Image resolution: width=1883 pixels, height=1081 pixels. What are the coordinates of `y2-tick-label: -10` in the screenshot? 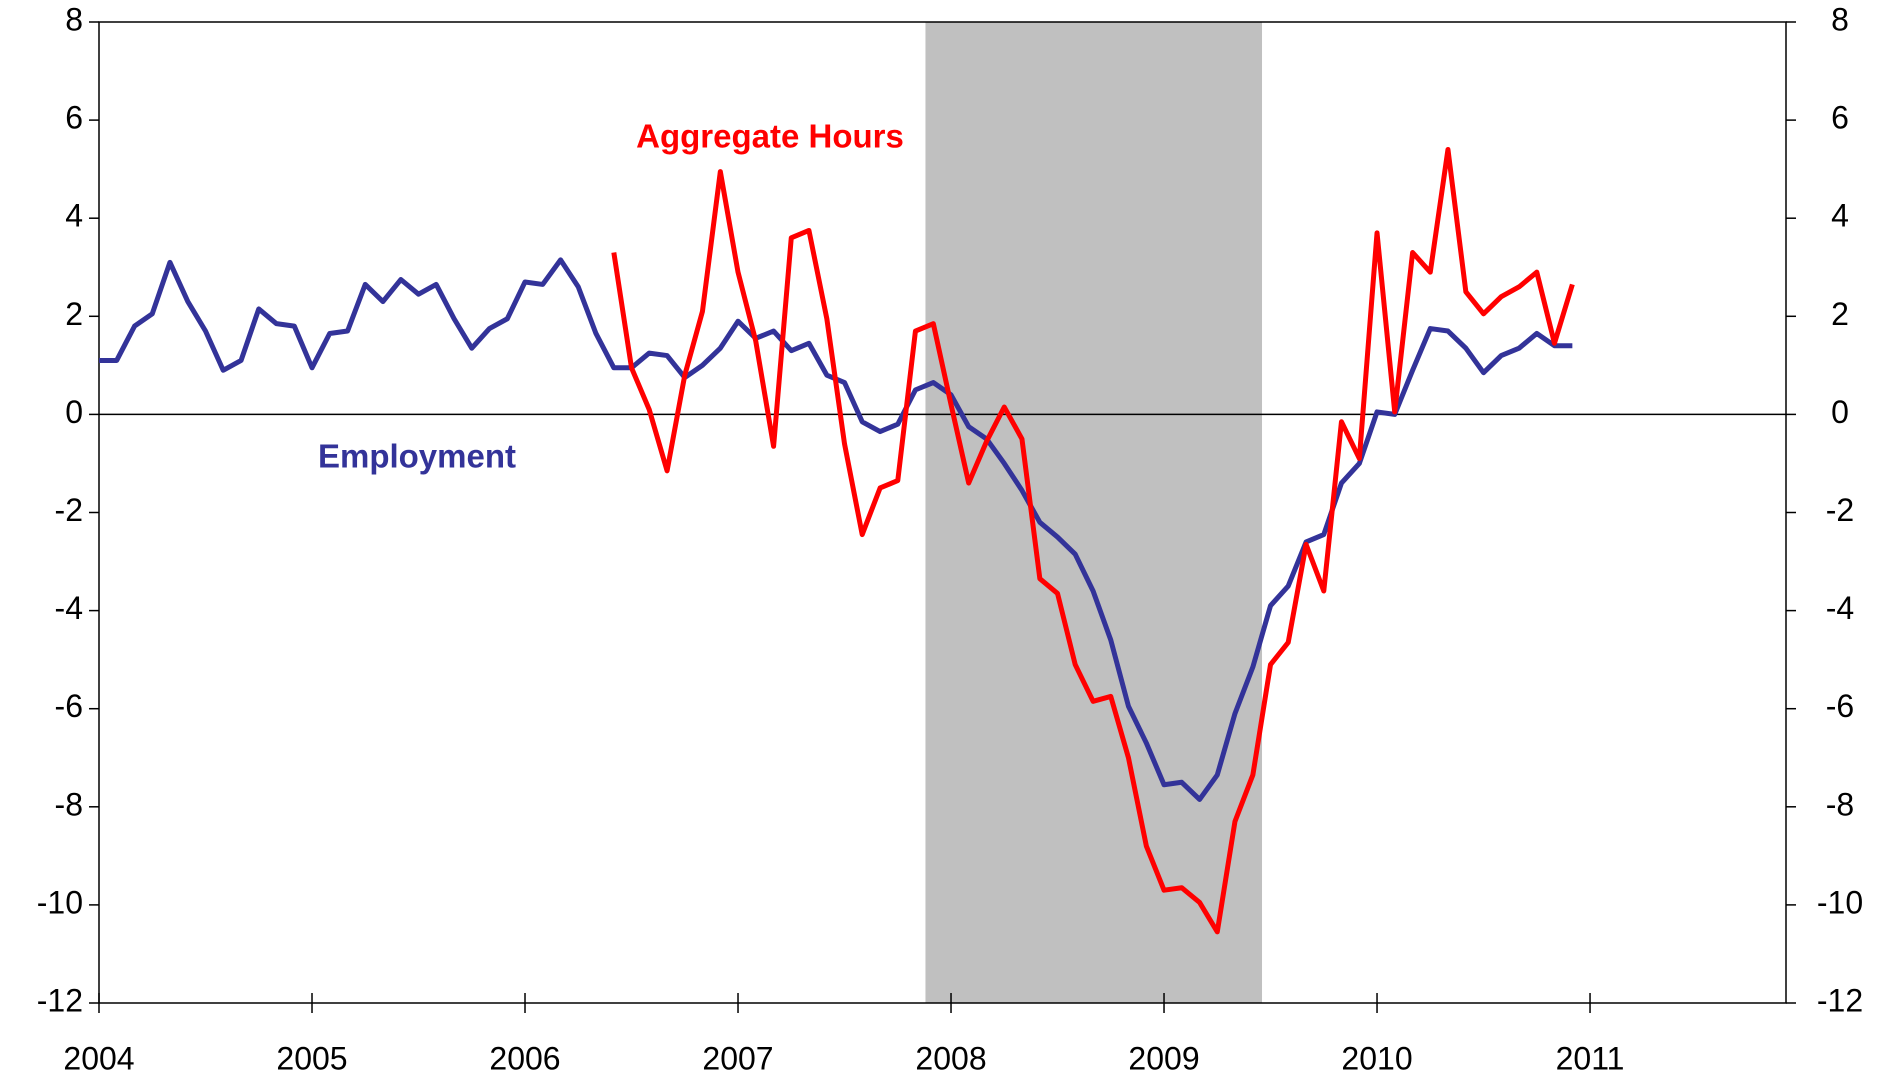 It's located at (1840, 902).